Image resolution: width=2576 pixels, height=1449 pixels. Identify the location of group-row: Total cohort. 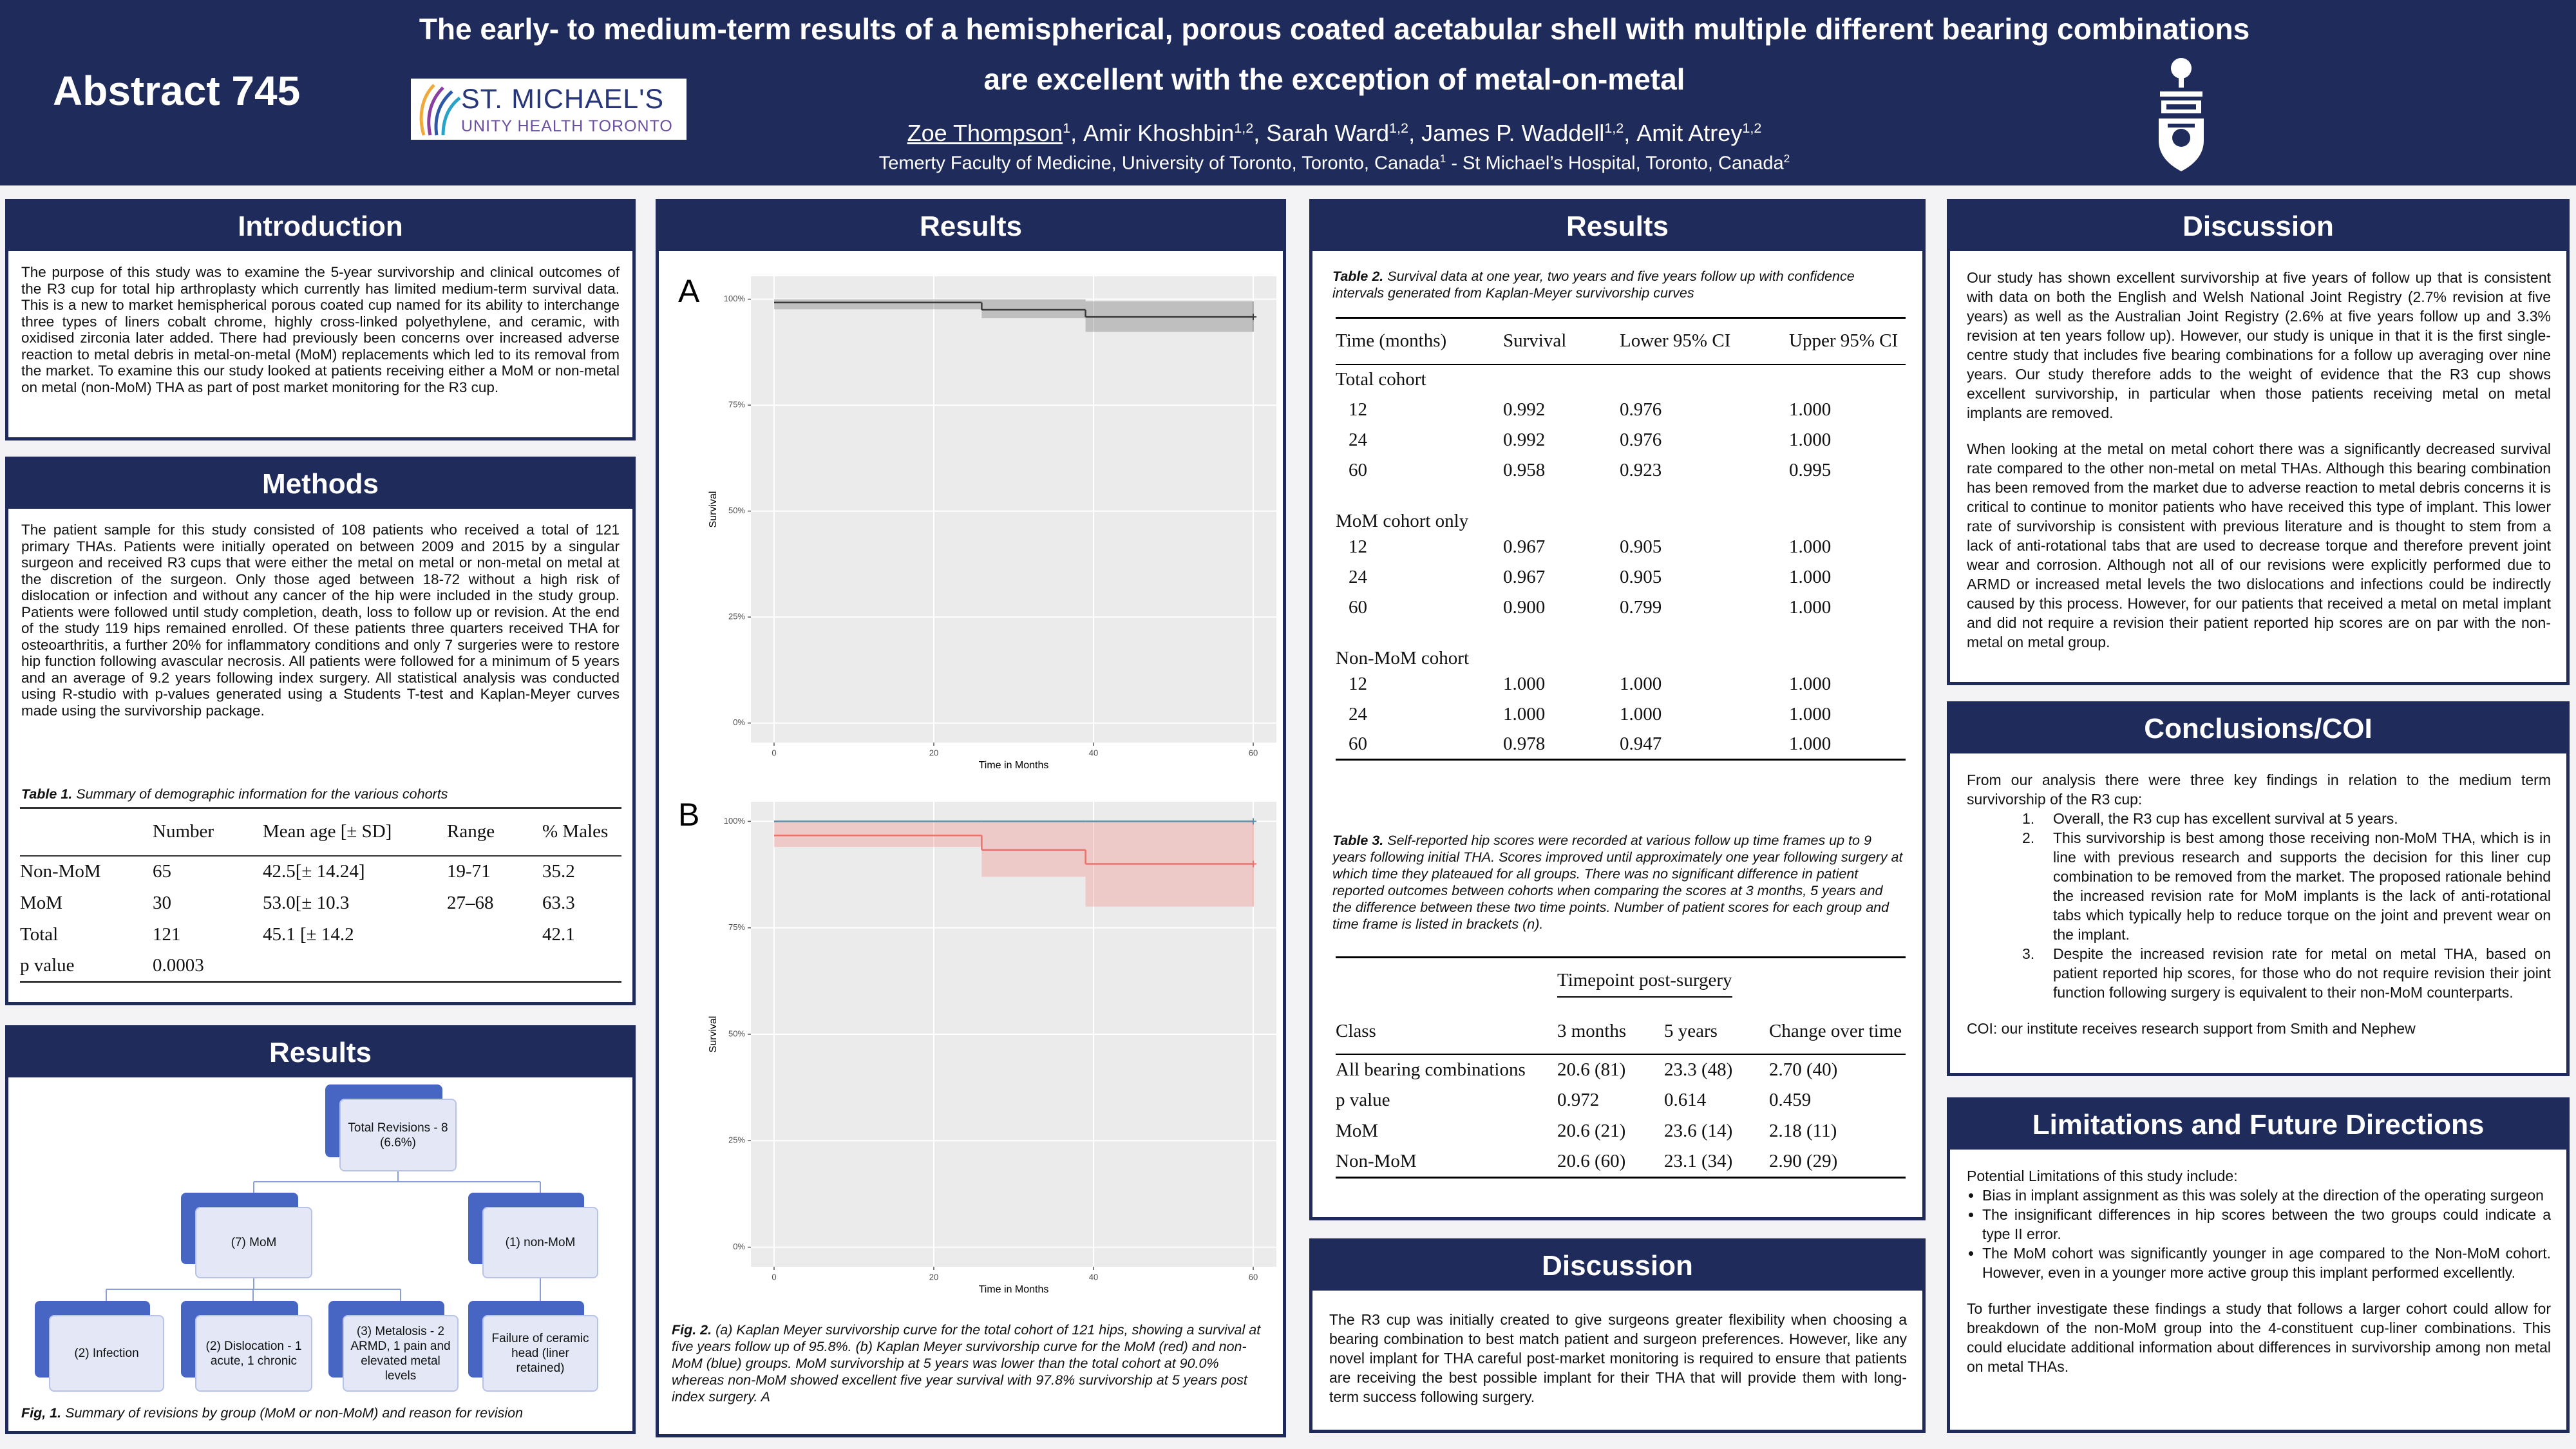
(1621, 380).